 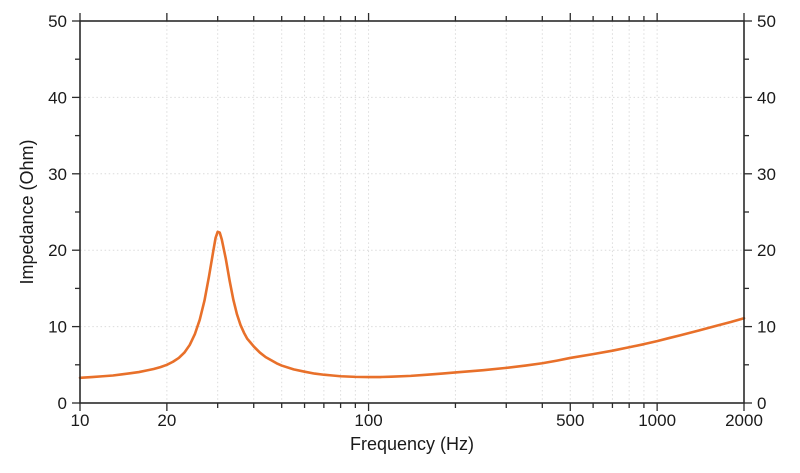 I want to click on x-tick-label: 2000, so click(x=744, y=420).